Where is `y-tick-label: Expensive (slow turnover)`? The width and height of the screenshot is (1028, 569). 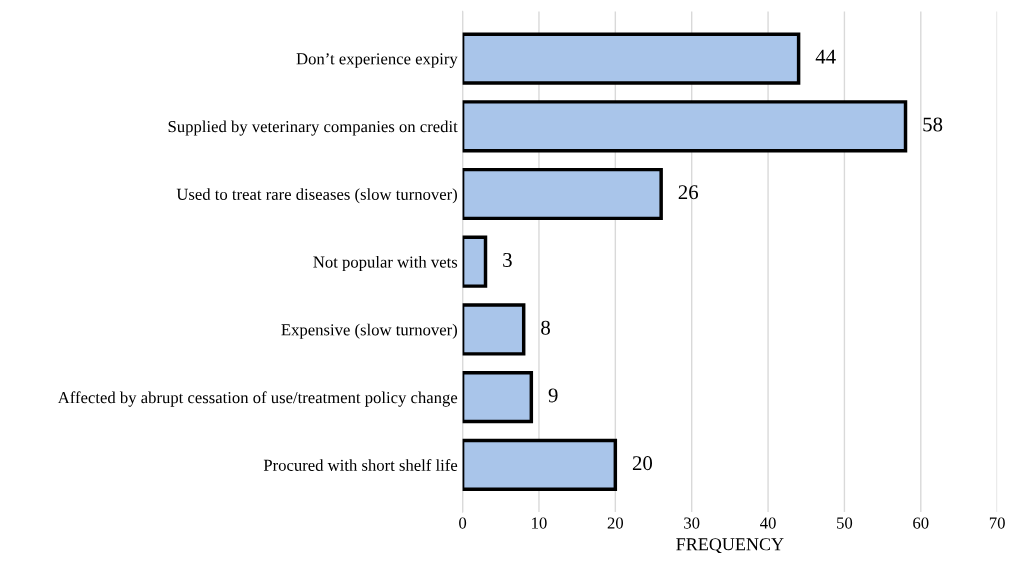 y-tick-label: Expensive (slow turnover) is located at coordinates (369, 331).